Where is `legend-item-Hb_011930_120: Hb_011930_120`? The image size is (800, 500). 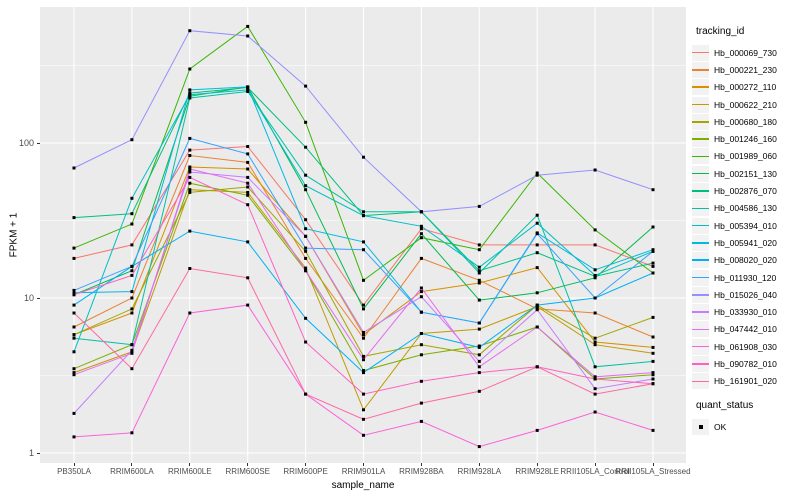 legend-item-Hb_011930_120: Hb_011930_120 is located at coordinates (745, 277).